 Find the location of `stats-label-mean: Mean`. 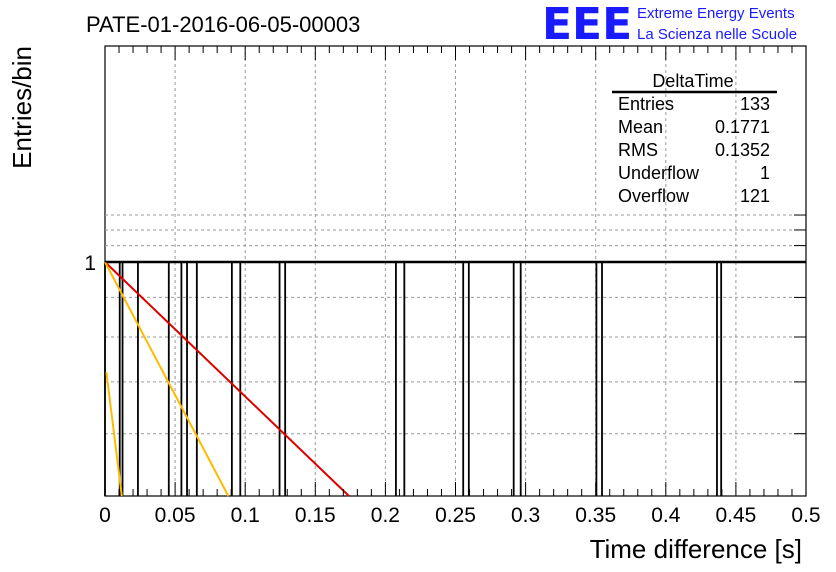

stats-label-mean: Mean is located at coordinates (640, 127).